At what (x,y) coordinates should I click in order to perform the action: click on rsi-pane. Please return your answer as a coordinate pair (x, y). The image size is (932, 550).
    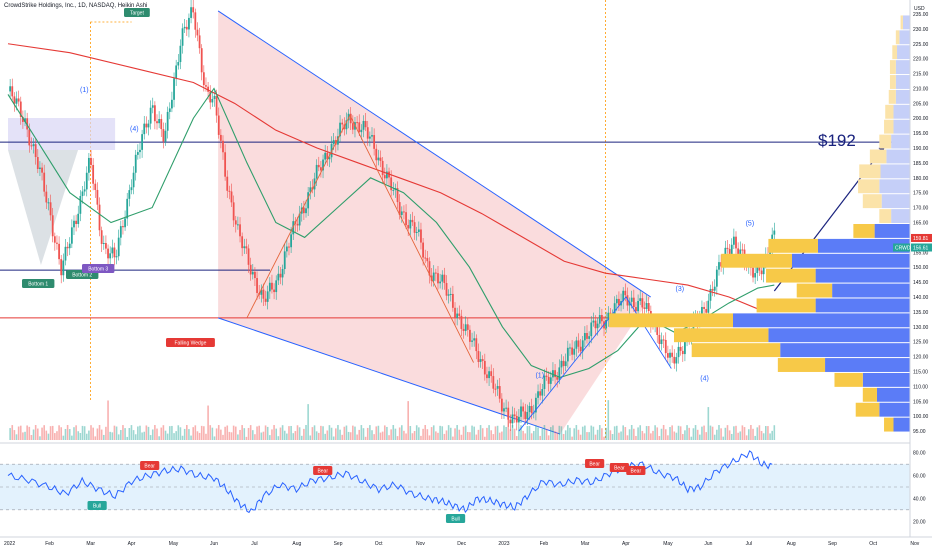
    Looking at the image, I should click on (455, 482).